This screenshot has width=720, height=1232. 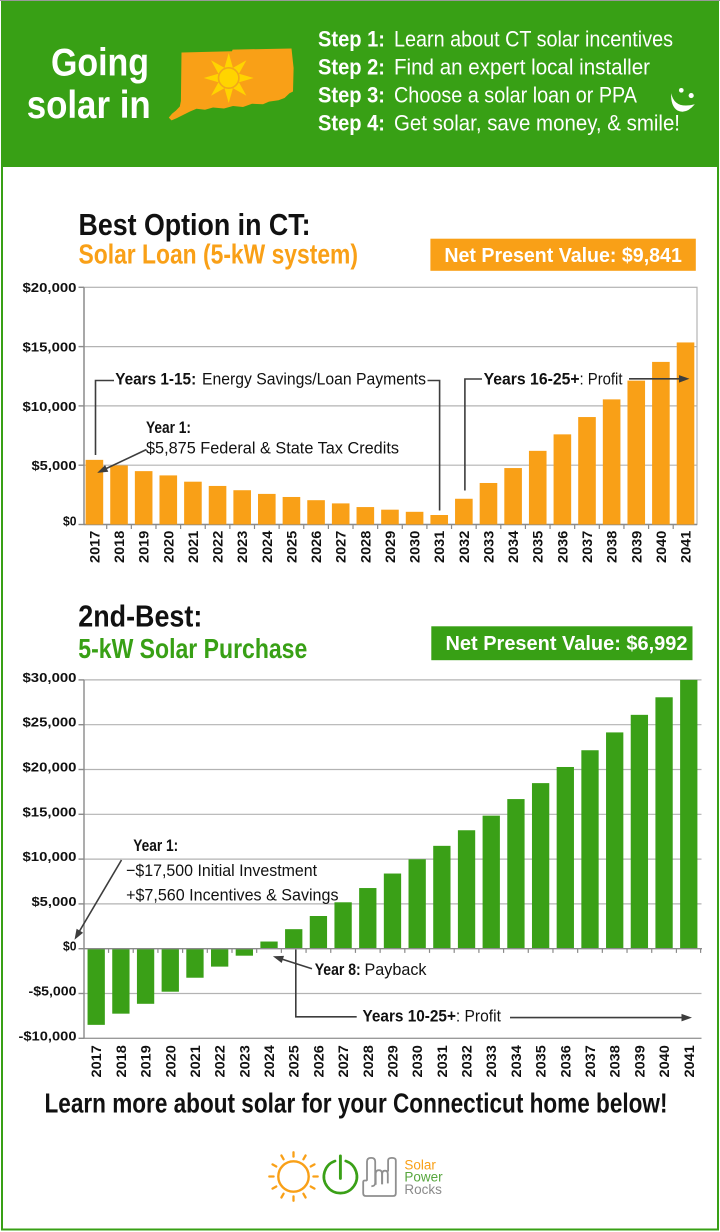 What do you see at coordinates (423, 1189) in the screenshot?
I see `svg-text: Rocks` at bounding box center [423, 1189].